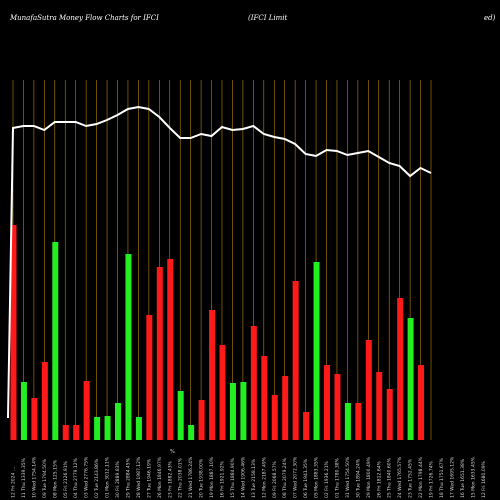 Image resolution: width=500 pixels, height=500 pixels. Describe the element at coordinates (170, 479) in the screenshot. I see `x-tick-label: 23 Fri 1882.43%` at that location.